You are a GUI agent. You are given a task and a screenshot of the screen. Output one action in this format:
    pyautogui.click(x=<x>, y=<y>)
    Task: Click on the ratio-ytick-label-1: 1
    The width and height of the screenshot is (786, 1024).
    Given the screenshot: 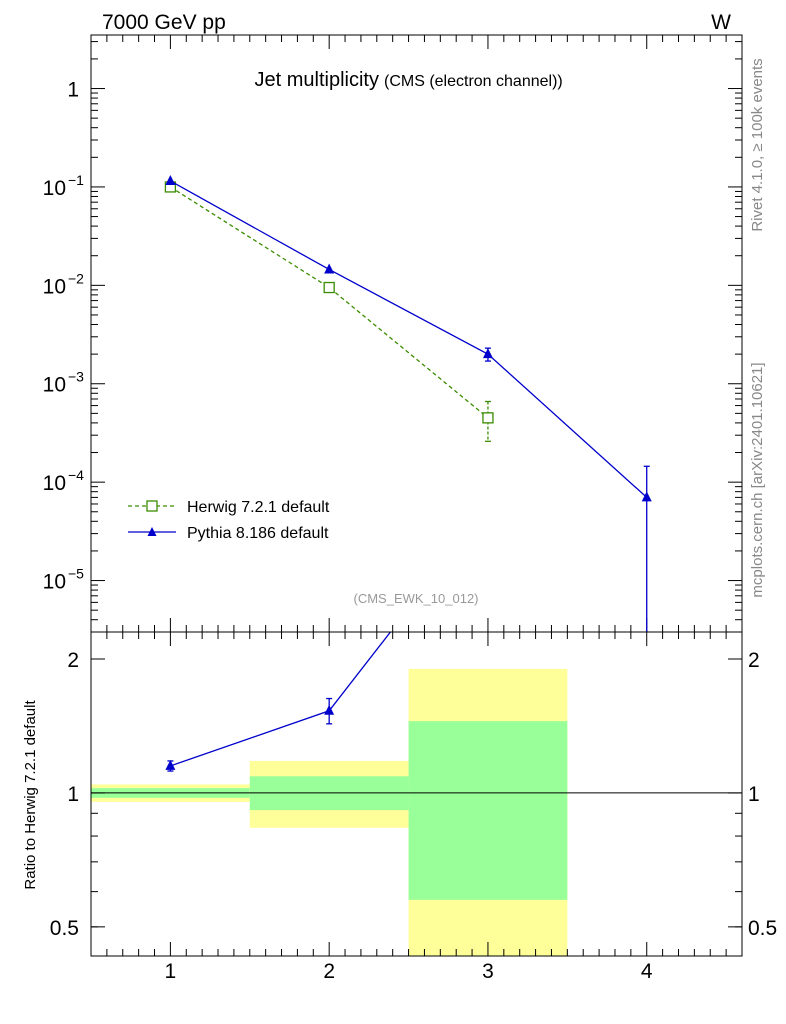 What is the action you would take?
    pyautogui.click(x=73, y=794)
    